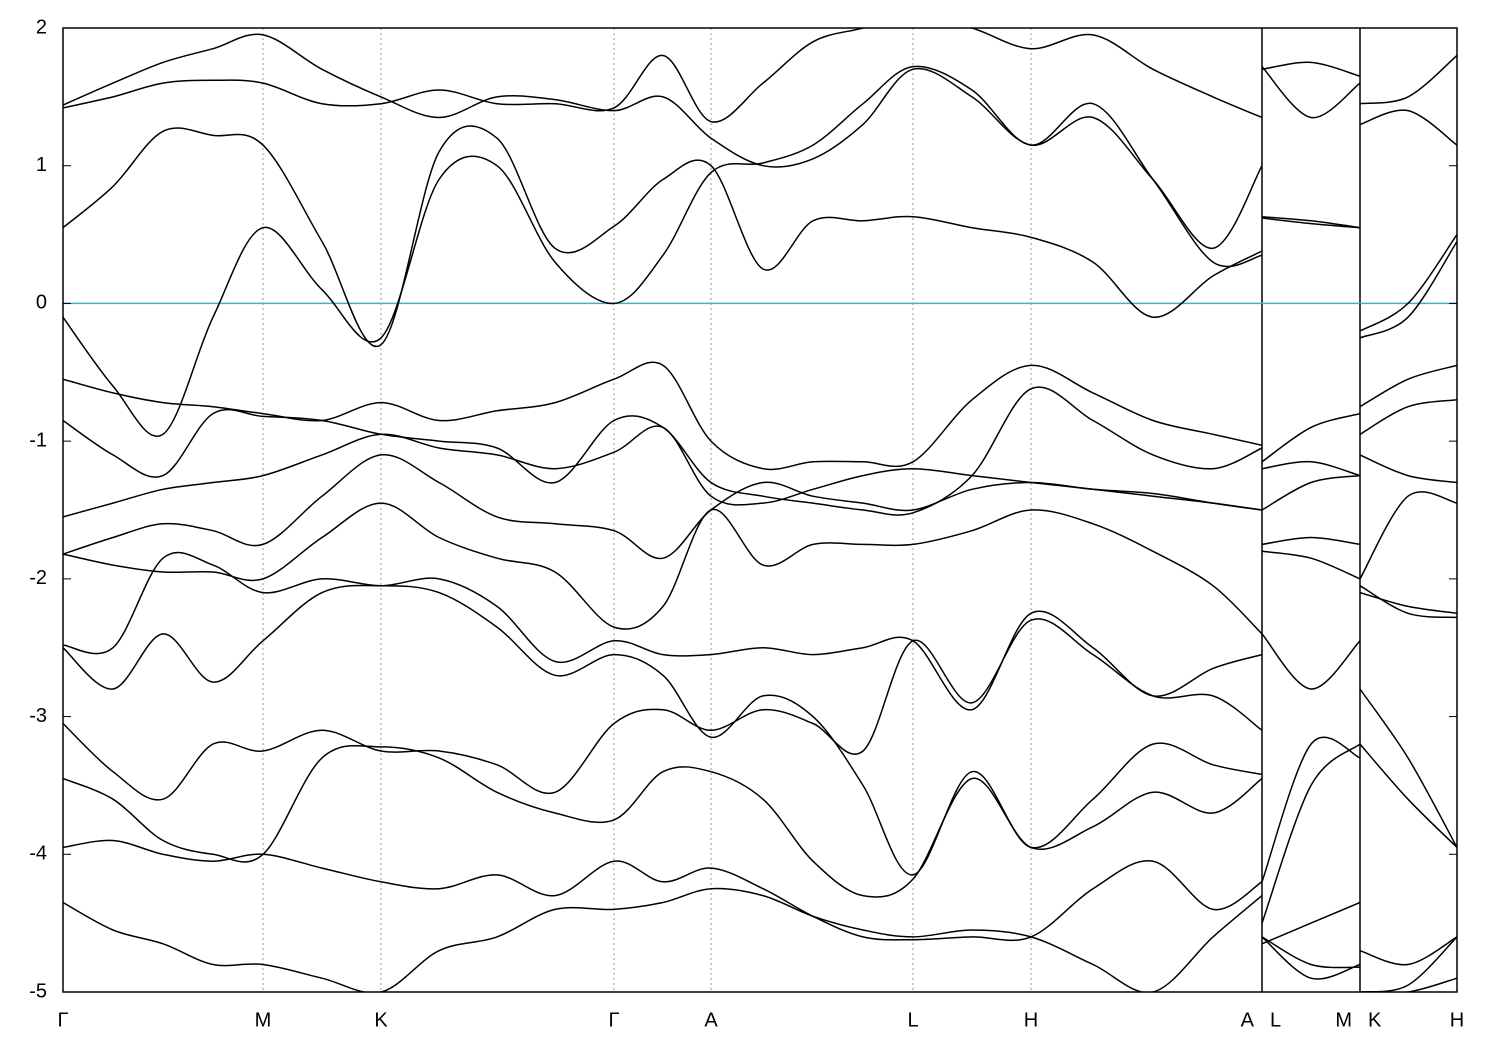  Describe the element at coordinates (38, 991) in the screenshot. I see `y-tick-label: -5` at that location.